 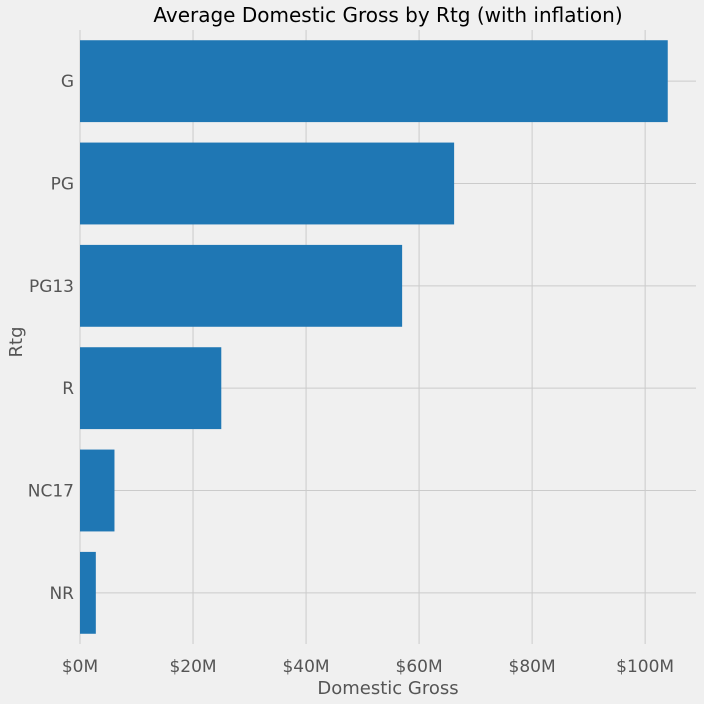 What do you see at coordinates (192, 667) in the screenshot?
I see `x-tick-label: $20M` at bounding box center [192, 667].